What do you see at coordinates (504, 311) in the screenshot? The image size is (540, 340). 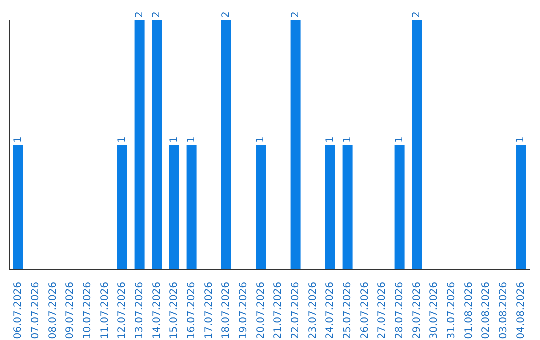 I see `x-tick-label: 03.08.2026` at bounding box center [504, 311].